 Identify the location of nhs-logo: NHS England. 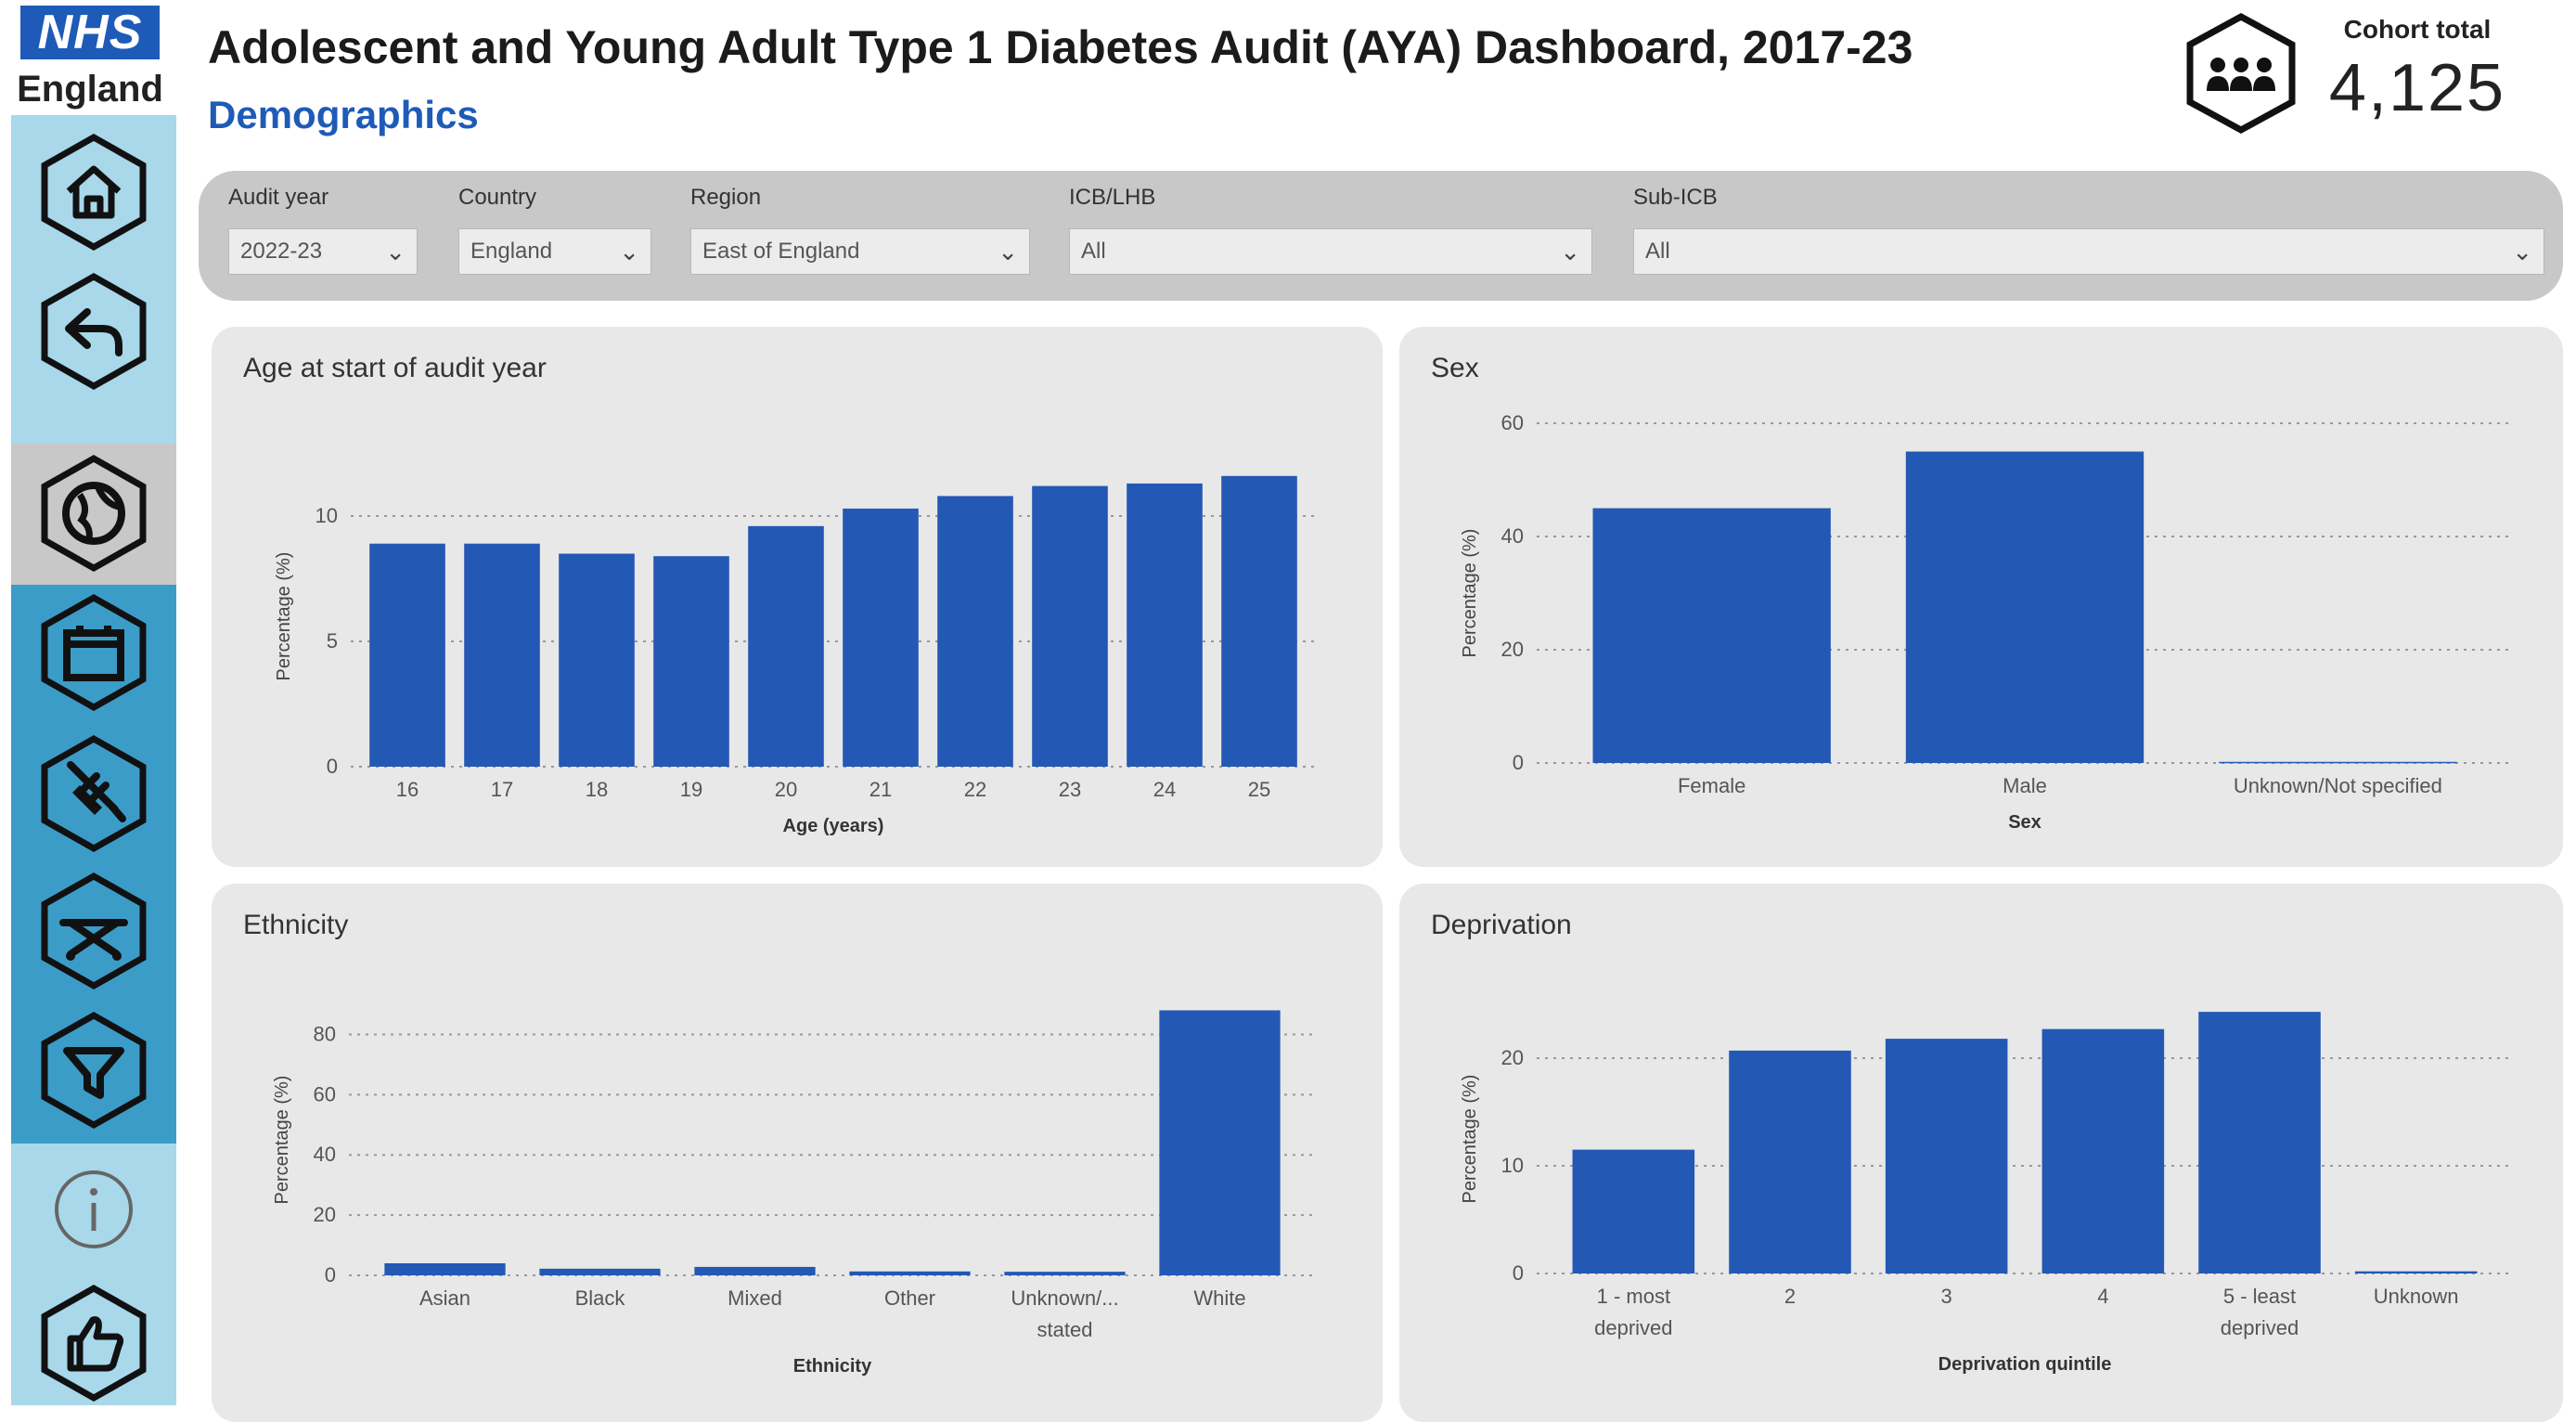
(90, 58).